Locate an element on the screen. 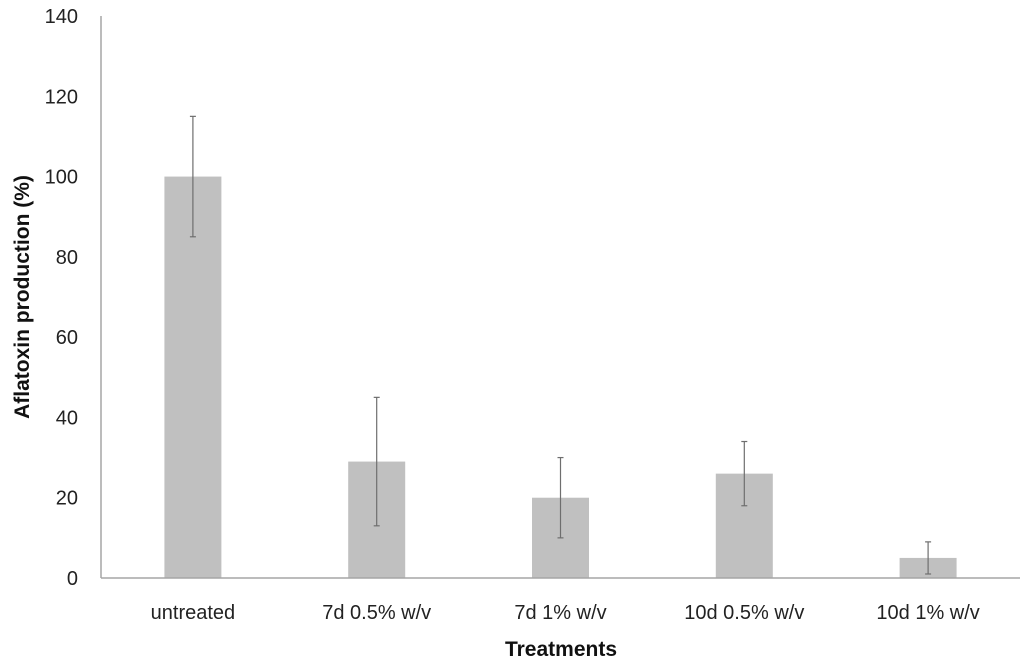 Image resolution: width=1024 pixels, height=667 pixels. x-tick-label: untreated is located at coordinates (193, 613).